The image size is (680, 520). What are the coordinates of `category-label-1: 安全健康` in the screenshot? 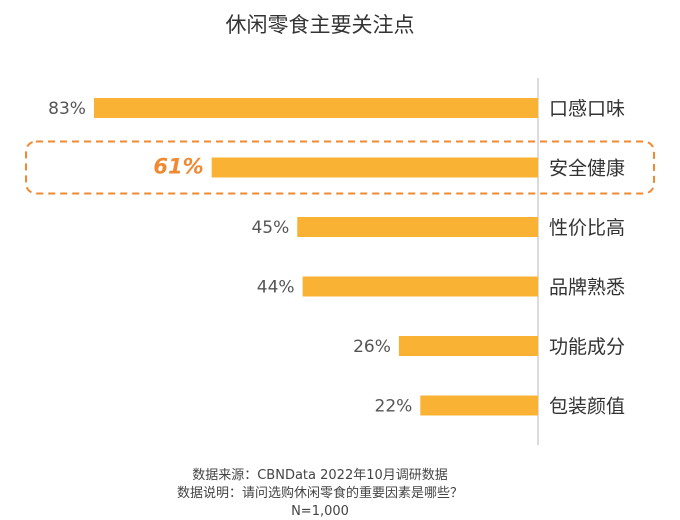 It's located at (587, 169).